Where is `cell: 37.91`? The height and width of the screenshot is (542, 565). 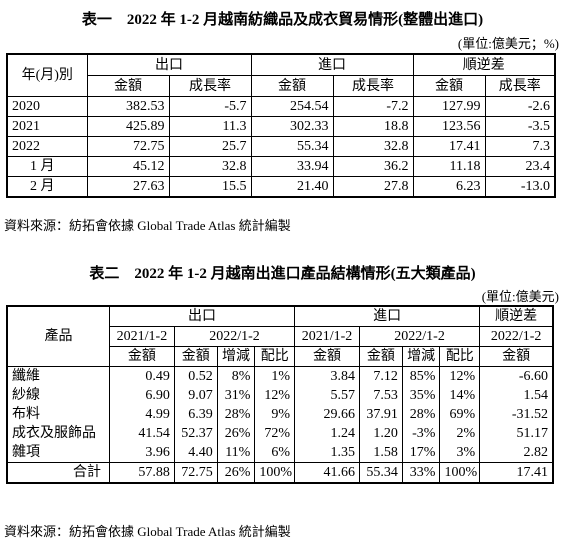 cell: 37.91 is located at coordinates (380, 414).